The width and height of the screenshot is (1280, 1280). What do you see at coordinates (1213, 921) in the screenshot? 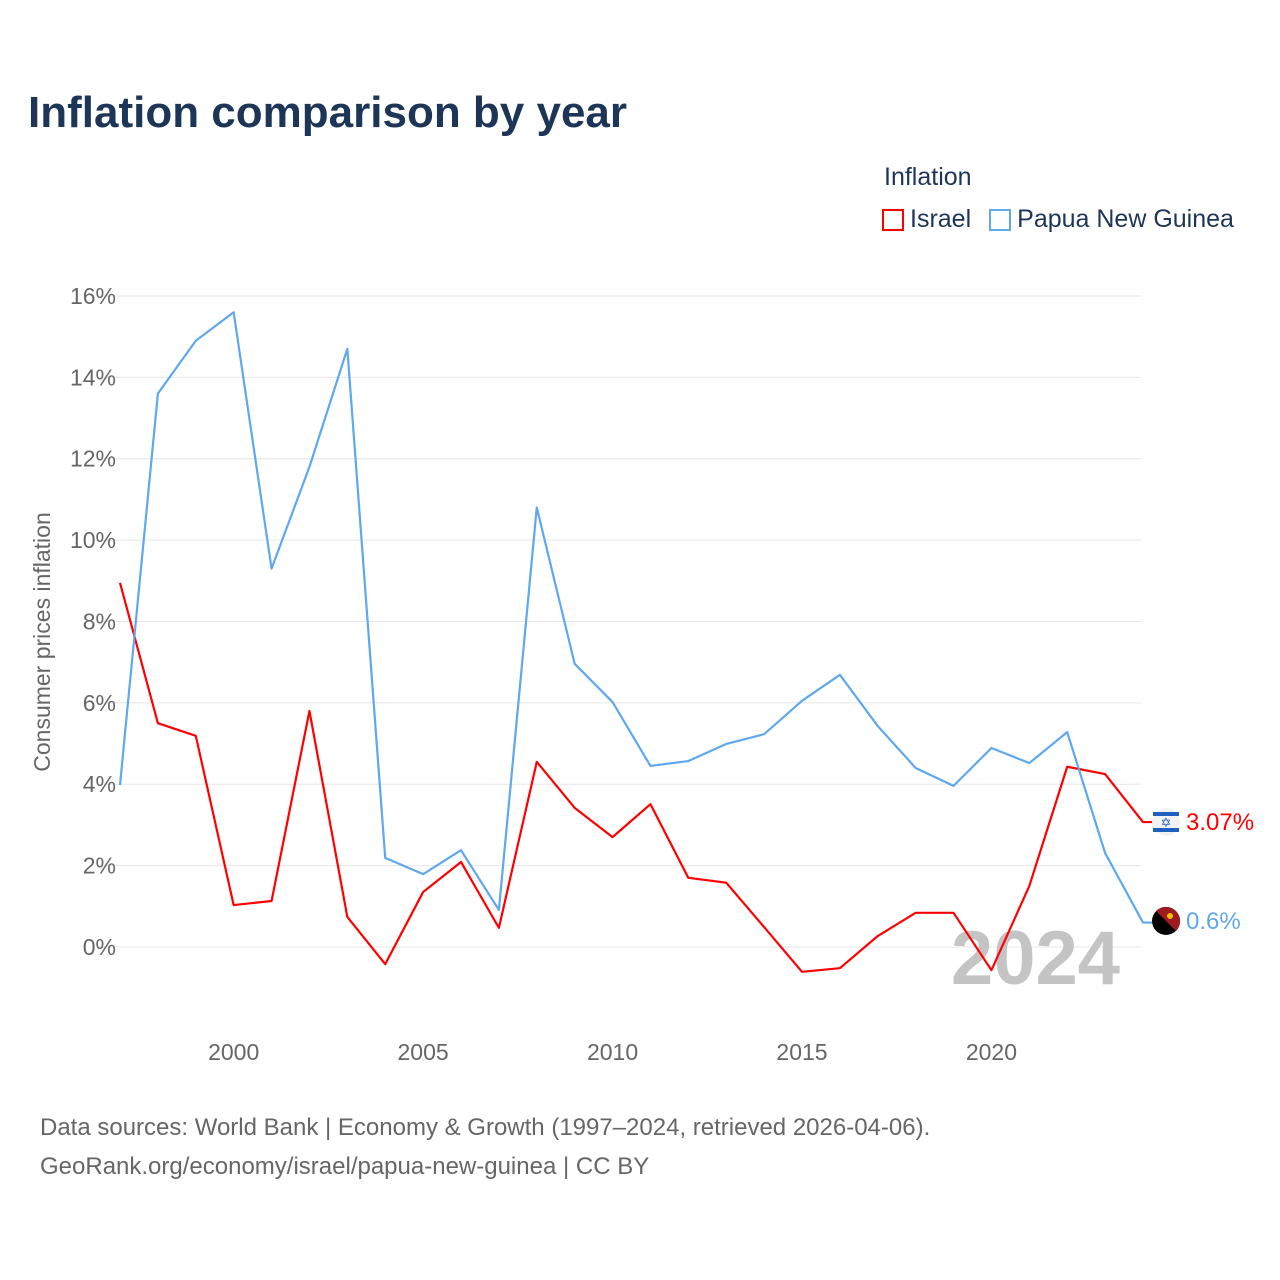
I see `end-value-label: 0.6%` at bounding box center [1213, 921].